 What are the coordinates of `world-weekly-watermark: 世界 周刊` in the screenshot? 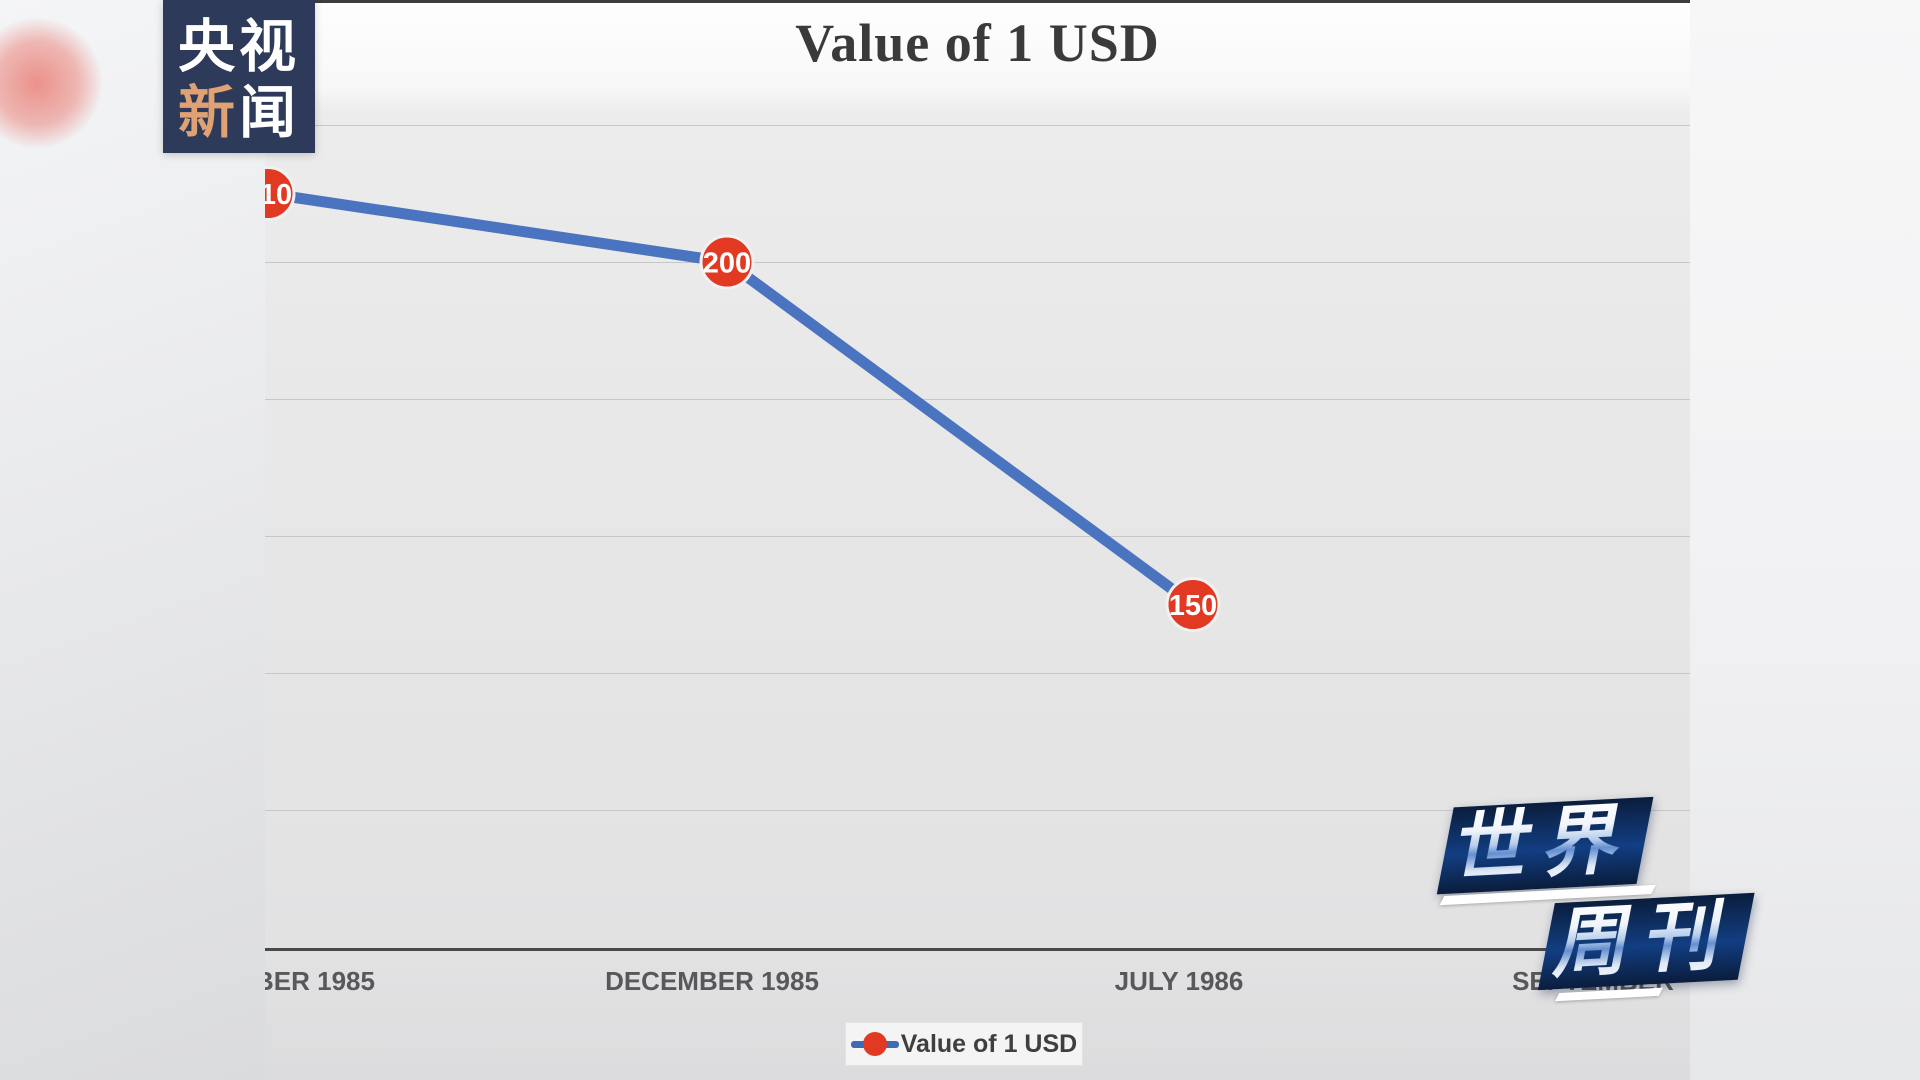 It's located at (1595, 899).